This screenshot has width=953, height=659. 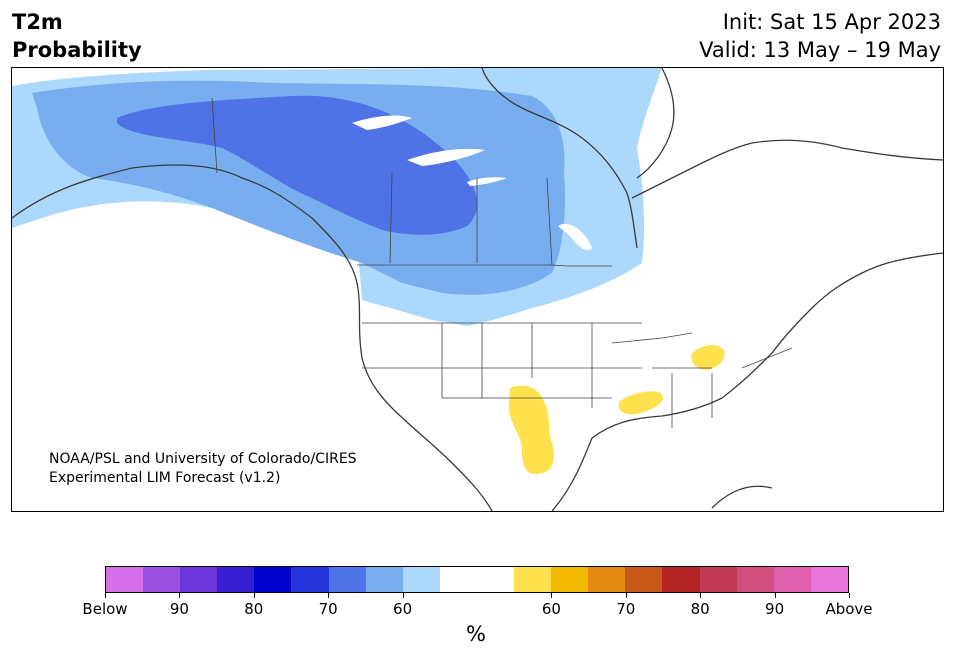 What do you see at coordinates (476, 634) in the screenshot?
I see `colorbar-unit: %` at bounding box center [476, 634].